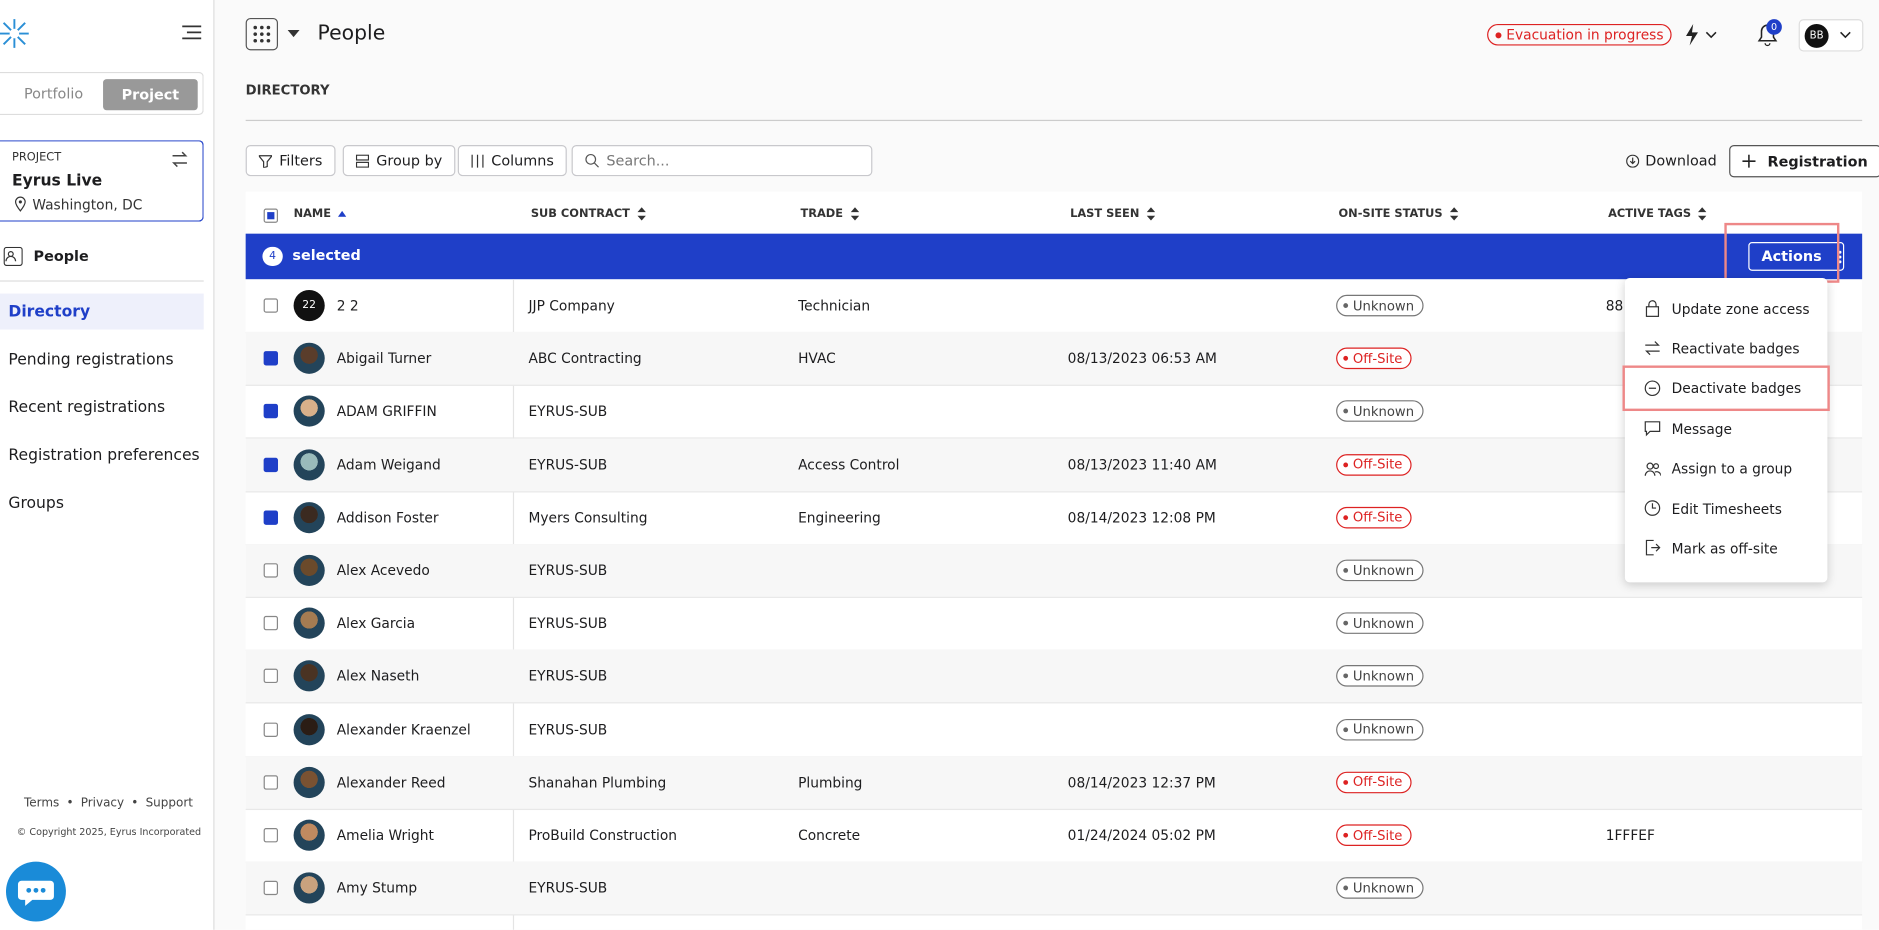 The height and width of the screenshot is (930, 1879). What do you see at coordinates (326, 255) in the screenshot?
I see `selected-label: selected` at bounding box center [326, 255].